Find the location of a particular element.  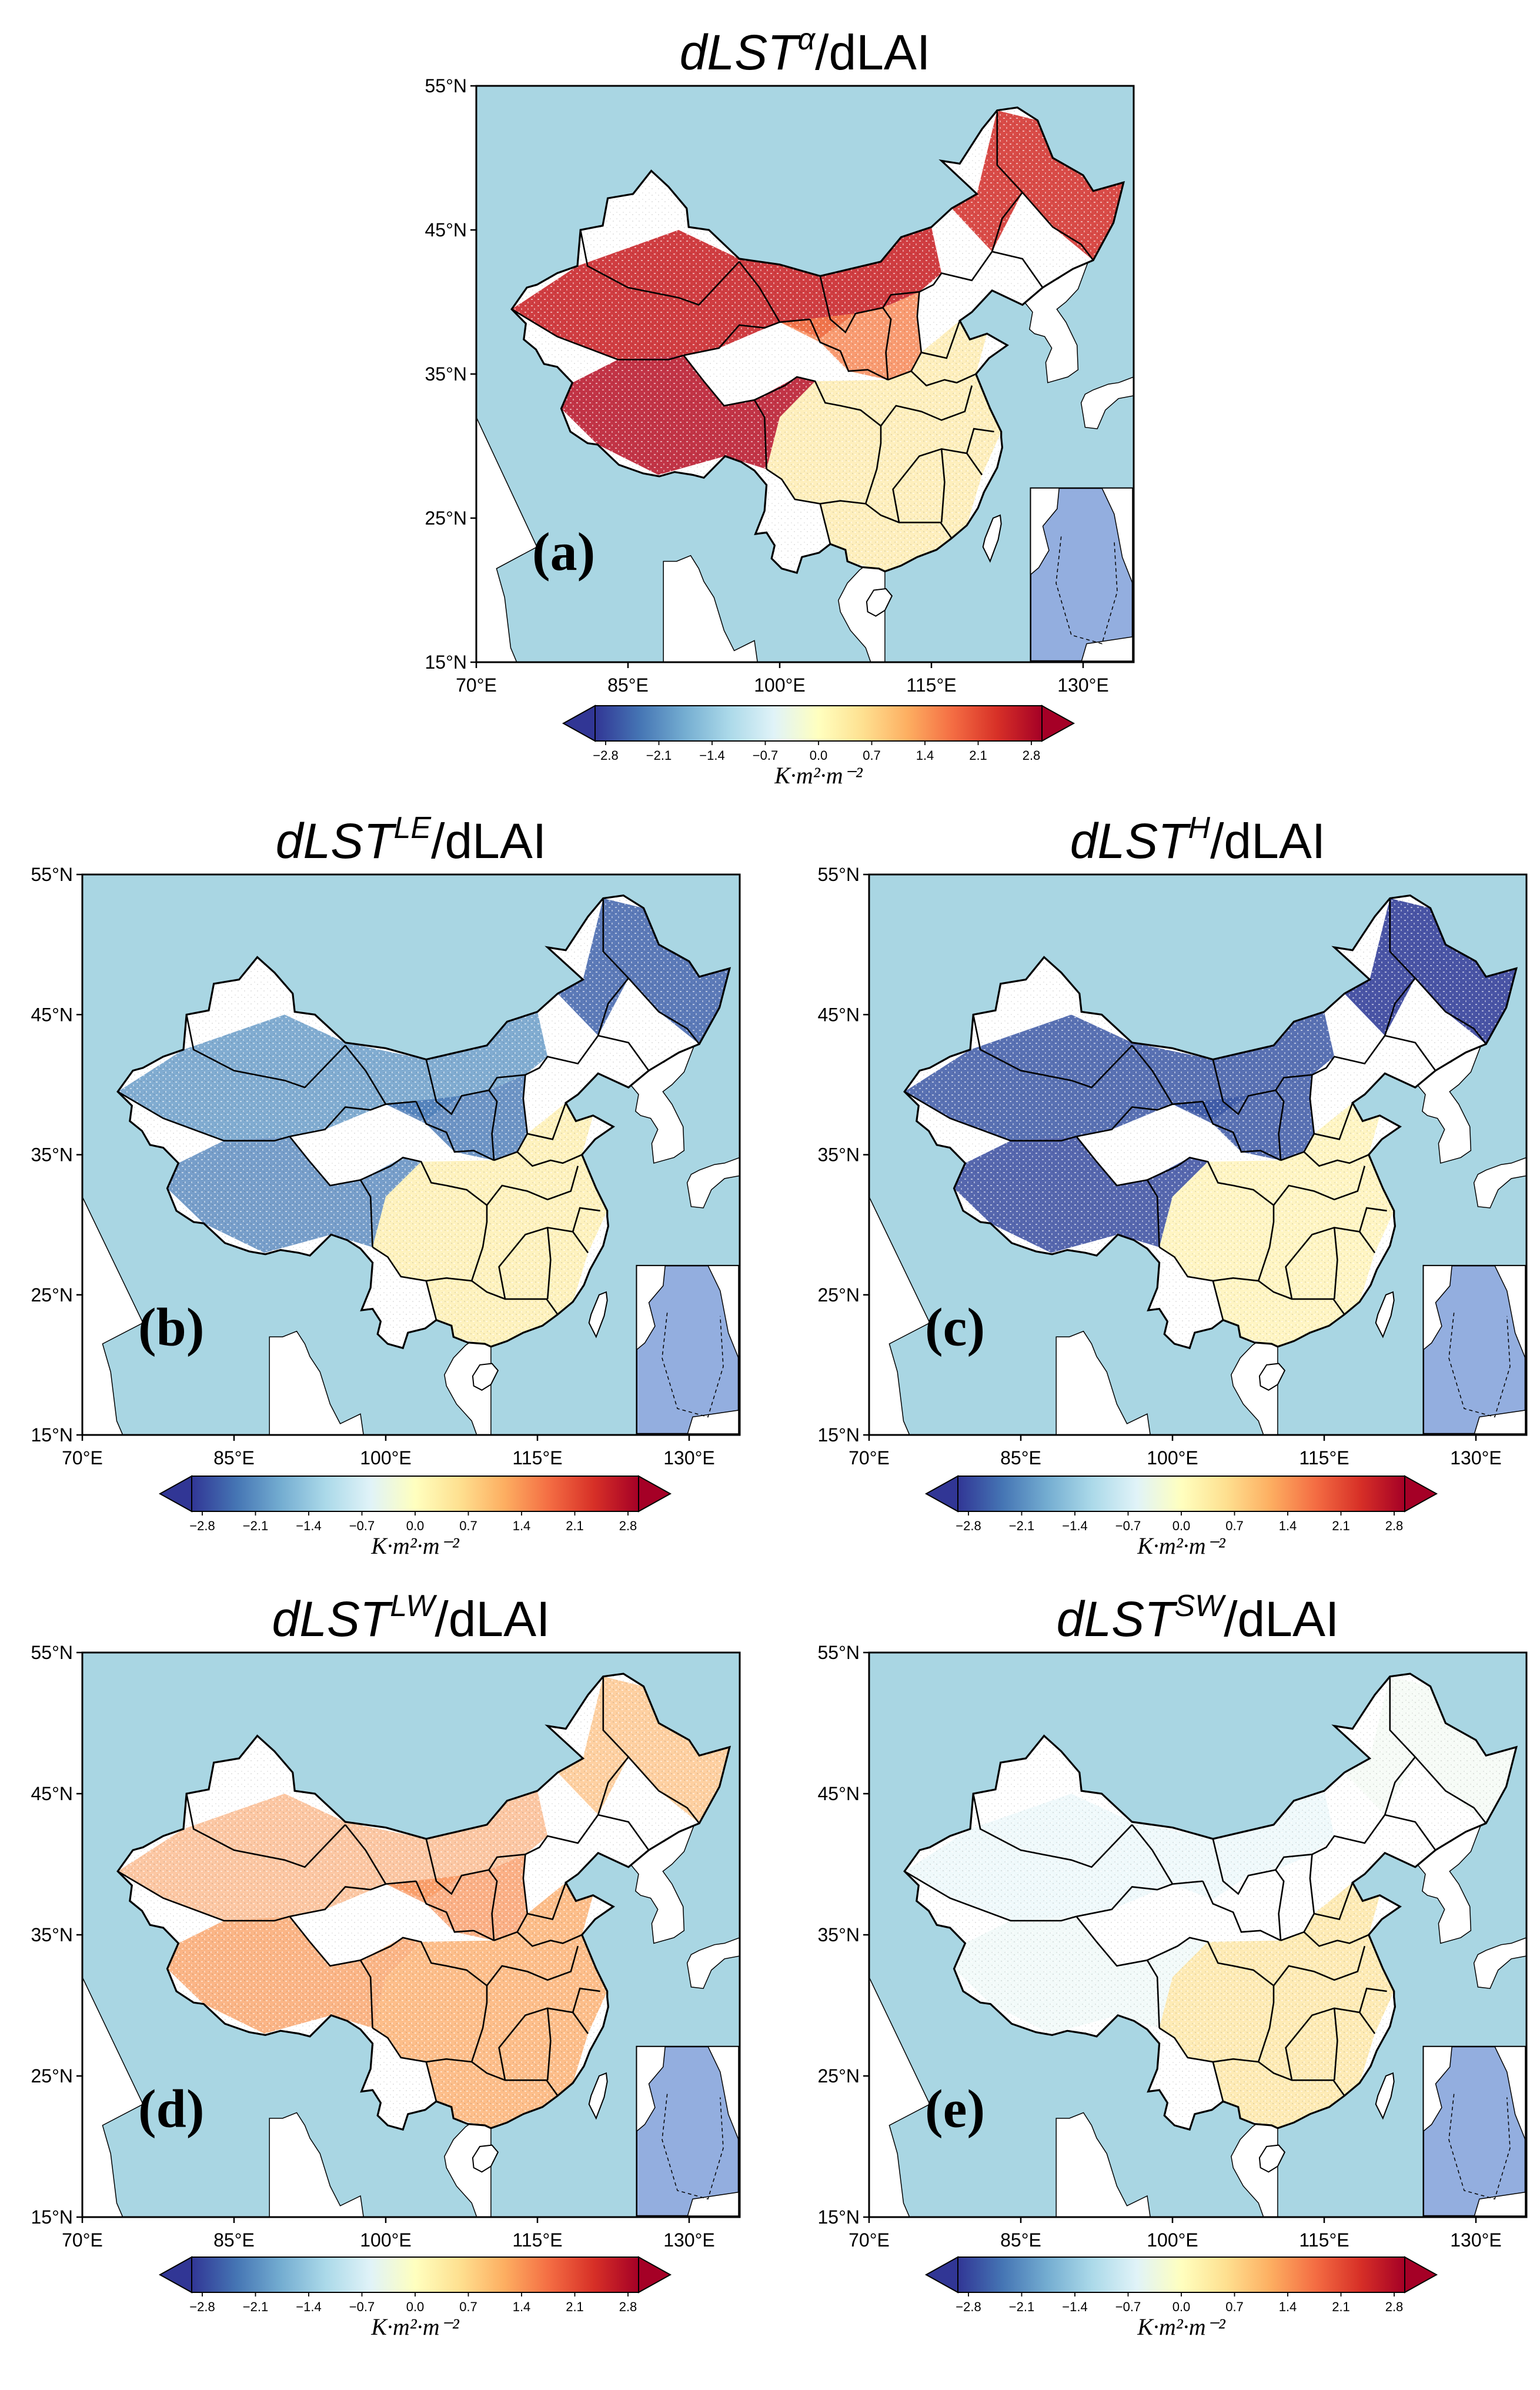

x-tick-label: 100°E is located at coordinates (1172, 1457).